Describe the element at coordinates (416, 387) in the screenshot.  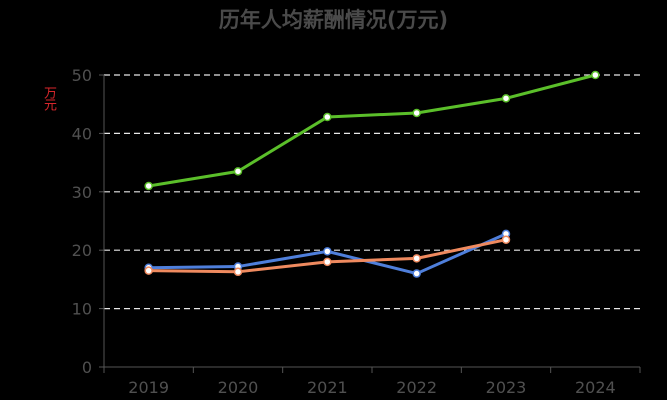
I see `x-tick-label-2022: 2022` at that location.